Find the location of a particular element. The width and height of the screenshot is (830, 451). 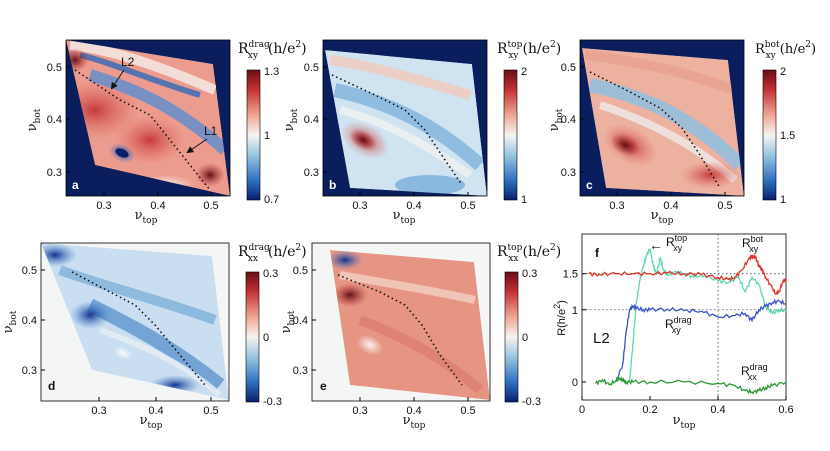

y-tick: 0 is located at coordinates (575, 383).